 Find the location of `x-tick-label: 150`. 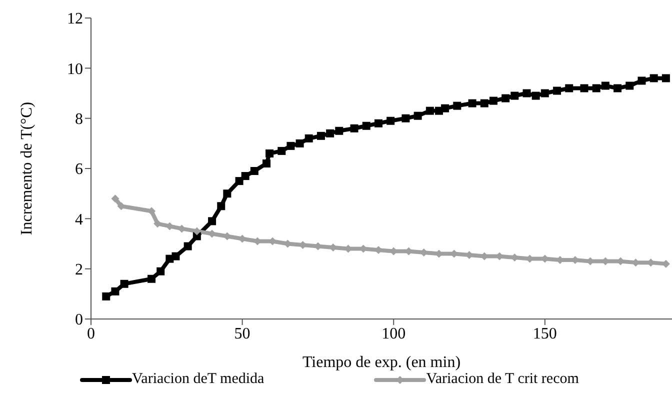

x-tick-label: 150 is located at coordinates (544, 333).